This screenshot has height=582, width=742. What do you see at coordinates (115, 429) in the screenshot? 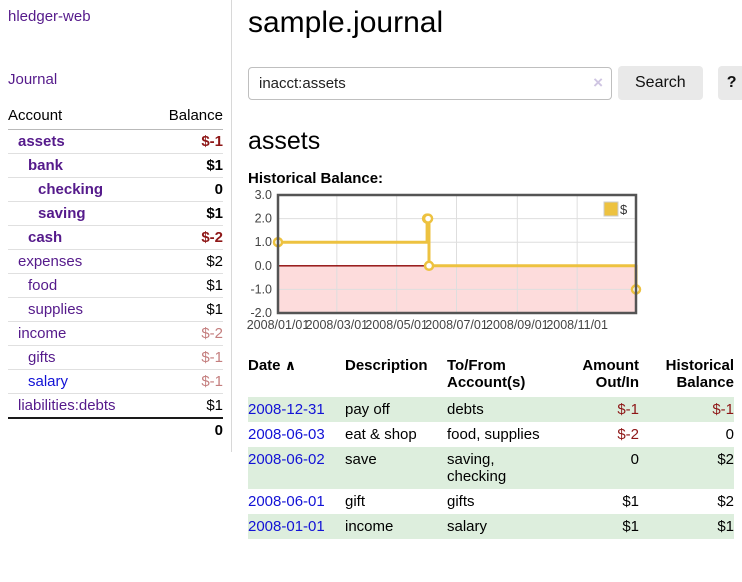
I see `accounts-total-row: 0` at bounding box center [115, 429].